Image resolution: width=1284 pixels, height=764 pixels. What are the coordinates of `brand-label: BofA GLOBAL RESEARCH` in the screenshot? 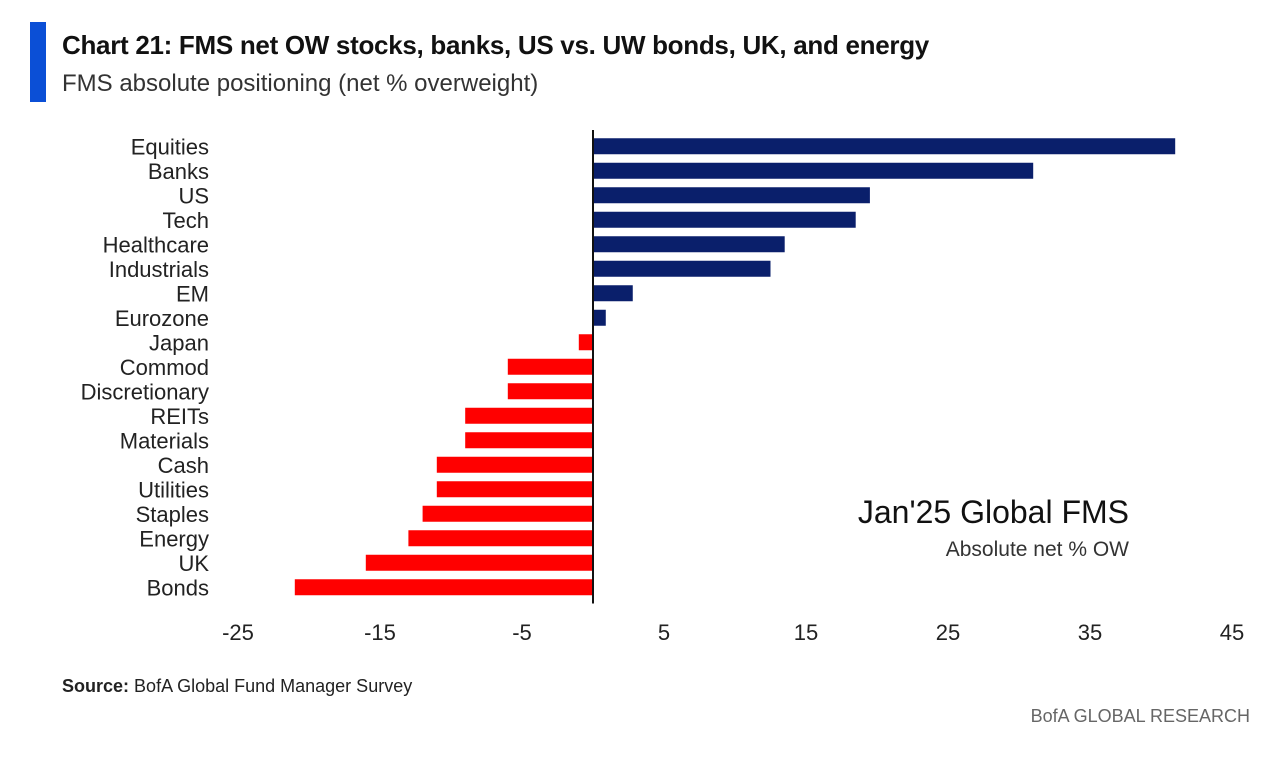 It's located at (1140, 716).